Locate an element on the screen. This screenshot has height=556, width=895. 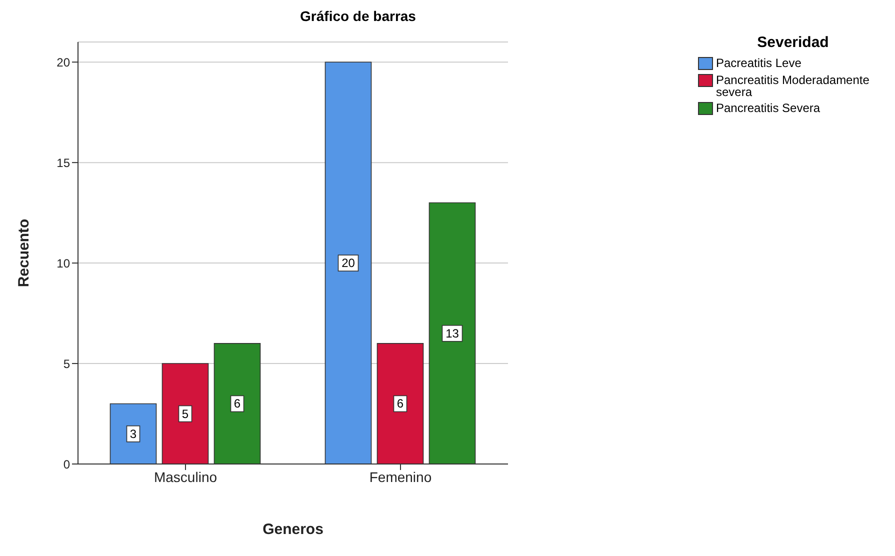
y-tick-label: 5 is located at coordinates (66, 363).